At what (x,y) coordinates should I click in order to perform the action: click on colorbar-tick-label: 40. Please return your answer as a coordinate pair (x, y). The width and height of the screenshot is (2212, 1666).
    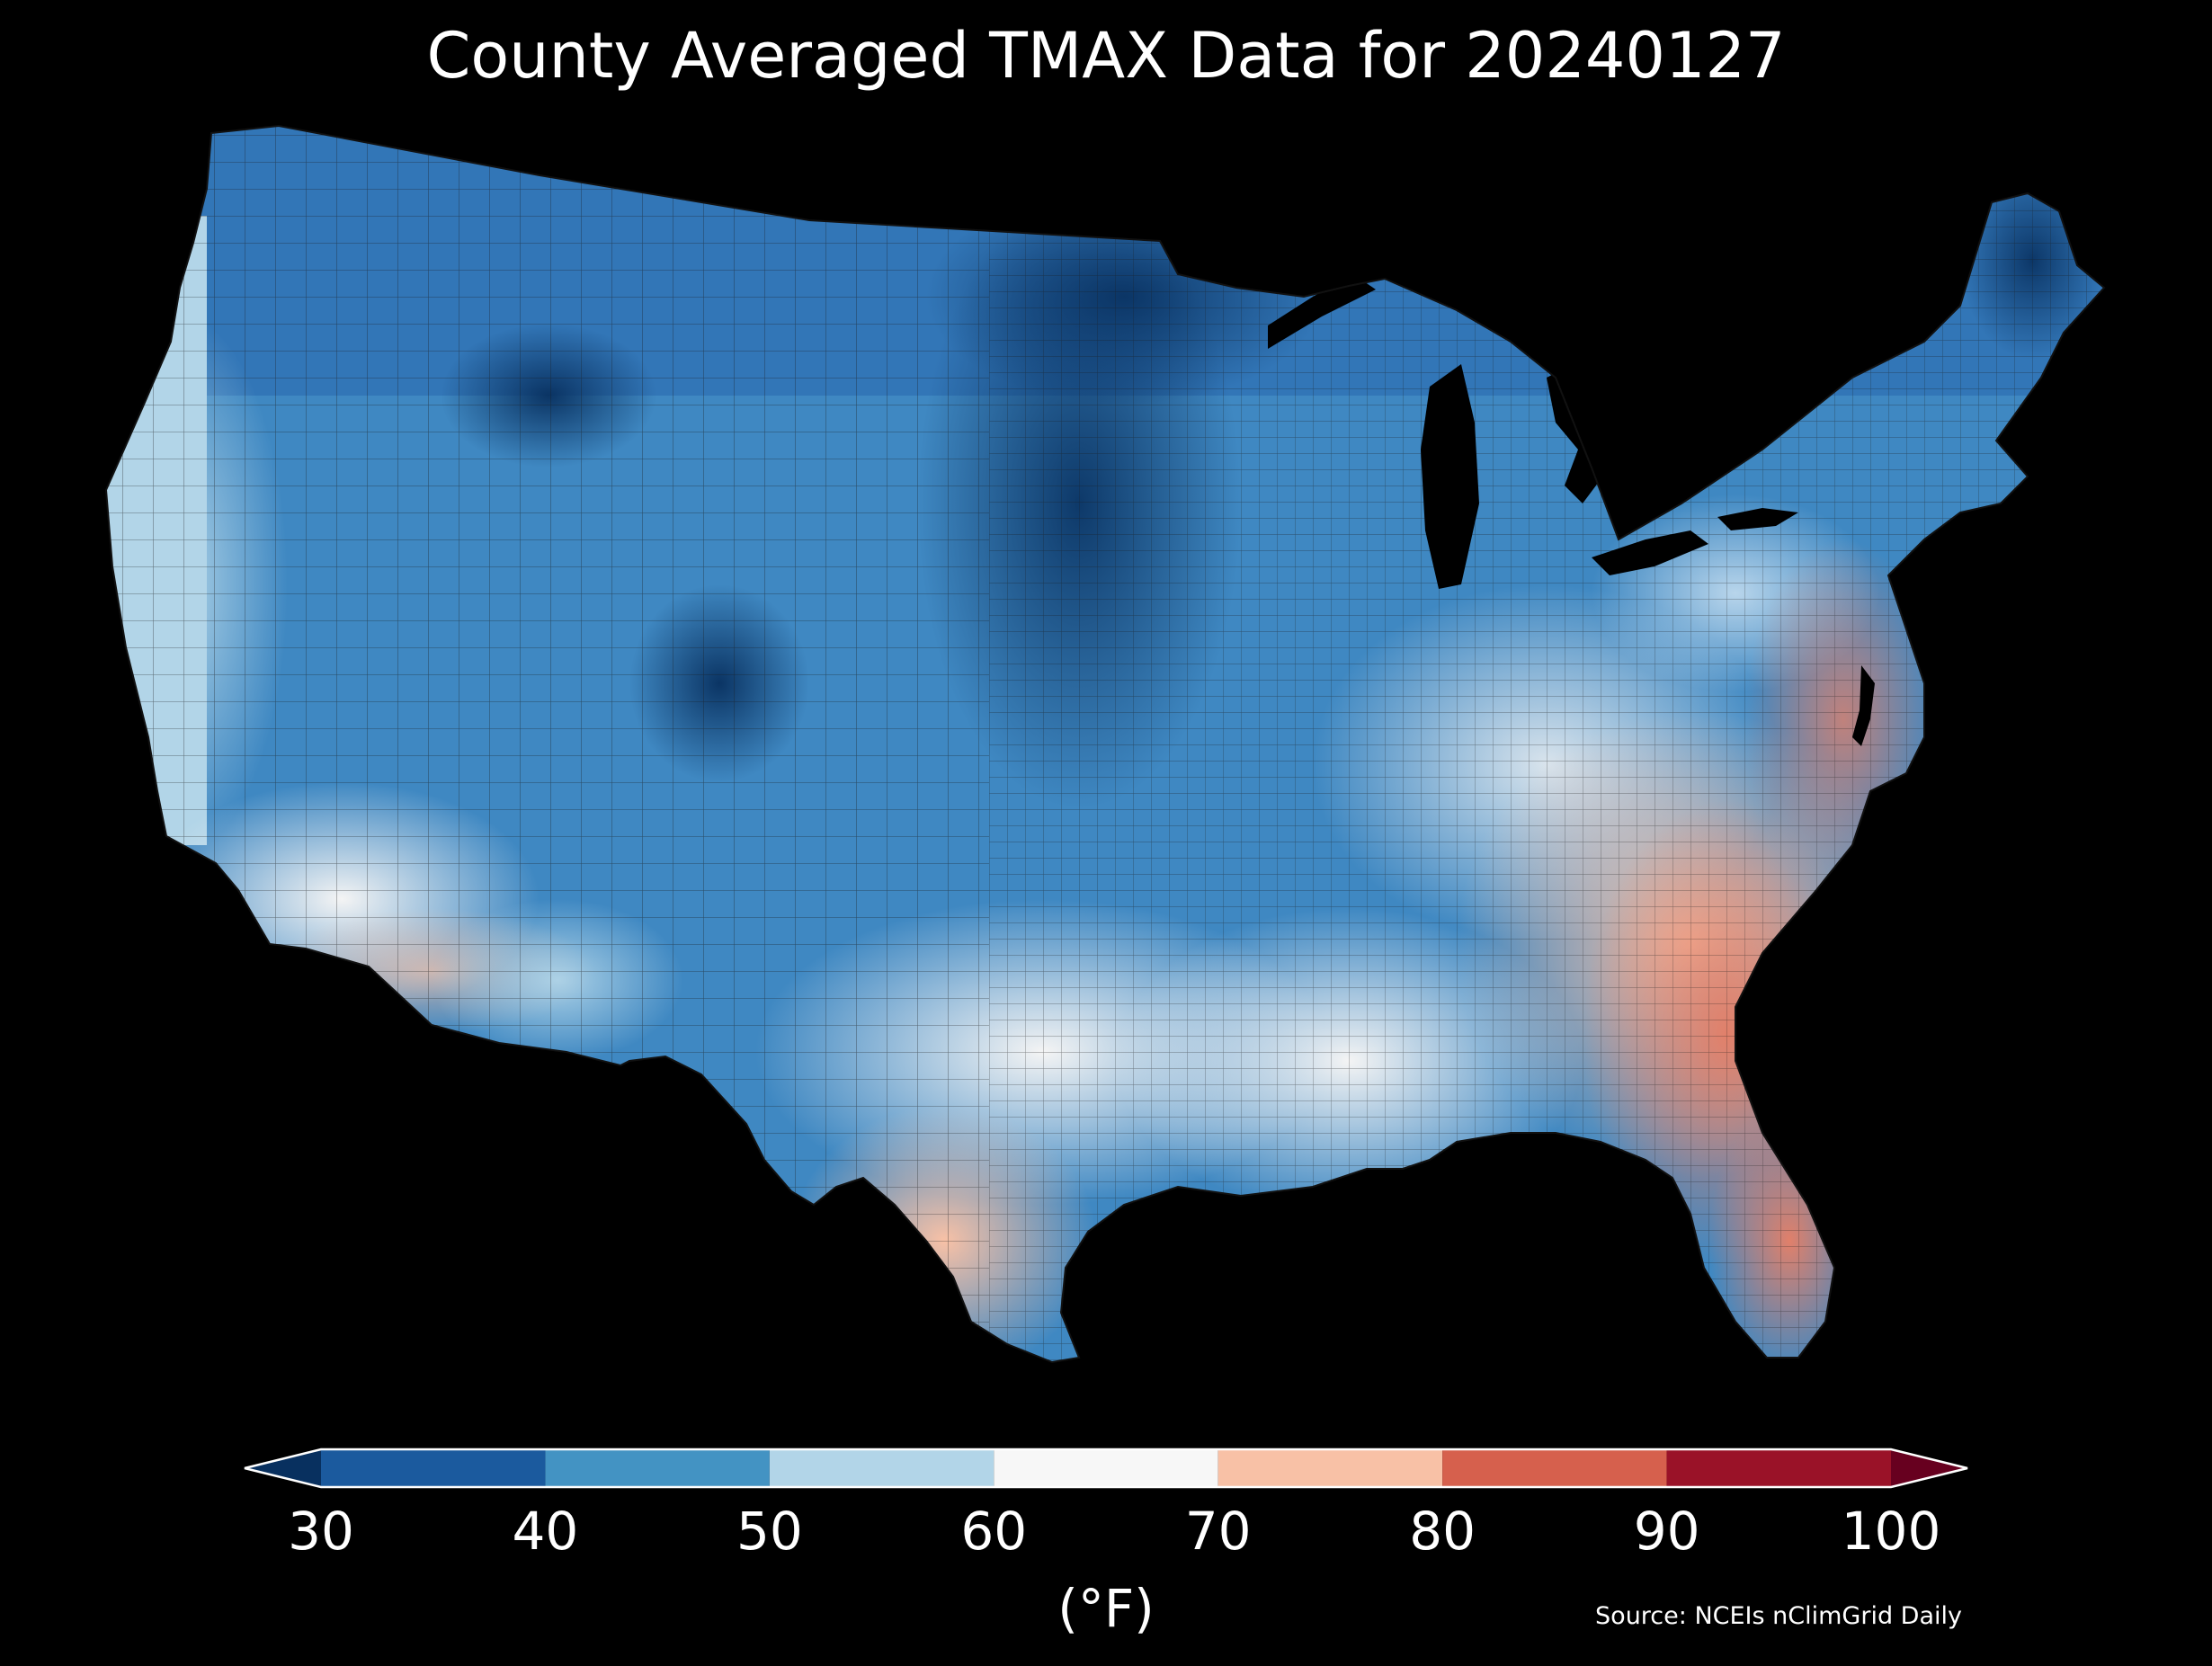
    Looking at the image, I should click on (545, 1532).